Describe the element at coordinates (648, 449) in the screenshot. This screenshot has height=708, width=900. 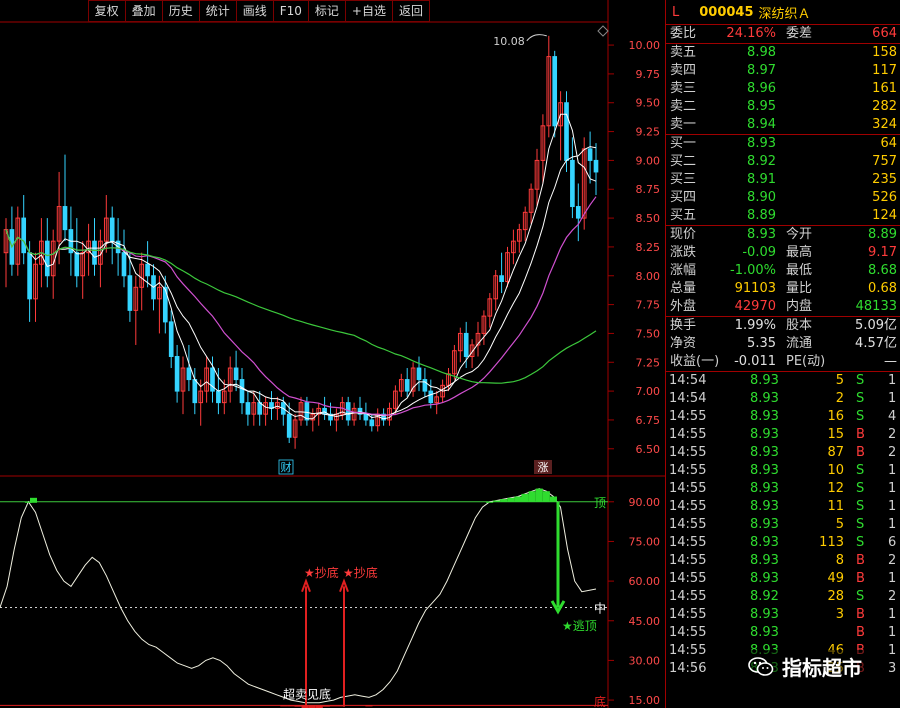
I see `price-tick-label: 6.50` at that location.